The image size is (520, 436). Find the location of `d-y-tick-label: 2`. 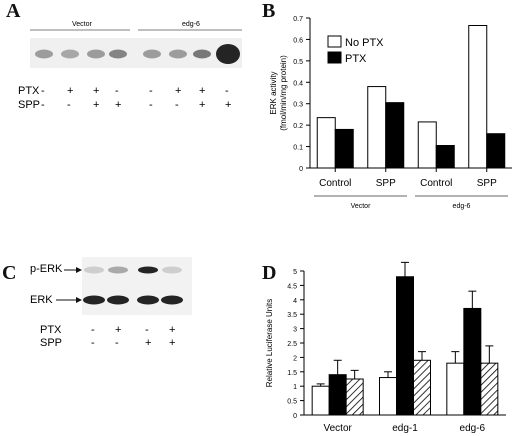

d-y-tick-label: 2 is located at coordinates (295, 358).